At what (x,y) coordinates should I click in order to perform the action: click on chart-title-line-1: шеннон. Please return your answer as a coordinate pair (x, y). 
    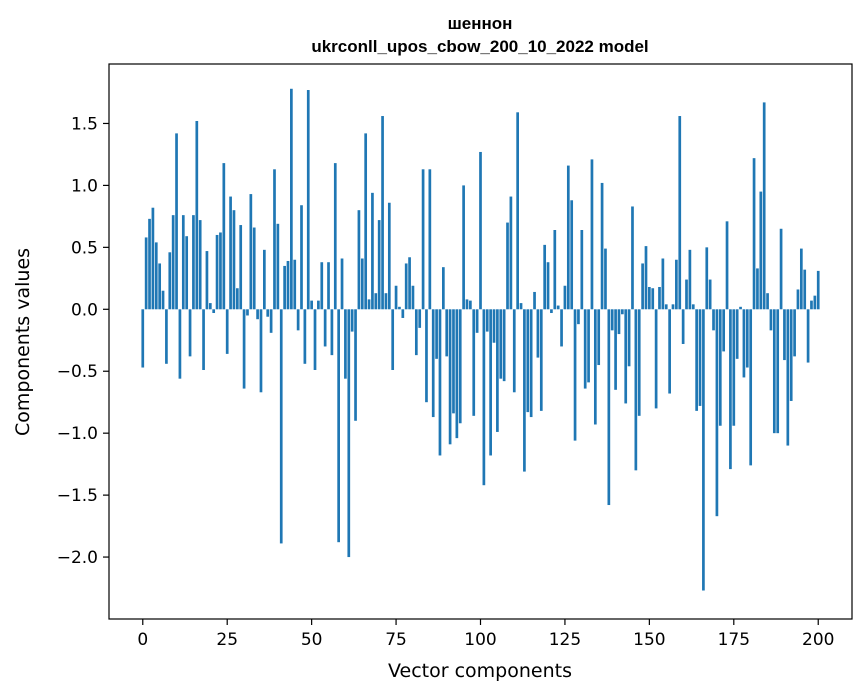
    Looking at the image, I should click on (480, 23).